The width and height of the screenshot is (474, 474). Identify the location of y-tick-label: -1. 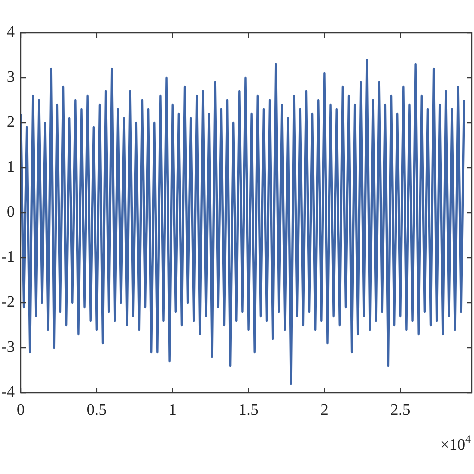
(8, 257).